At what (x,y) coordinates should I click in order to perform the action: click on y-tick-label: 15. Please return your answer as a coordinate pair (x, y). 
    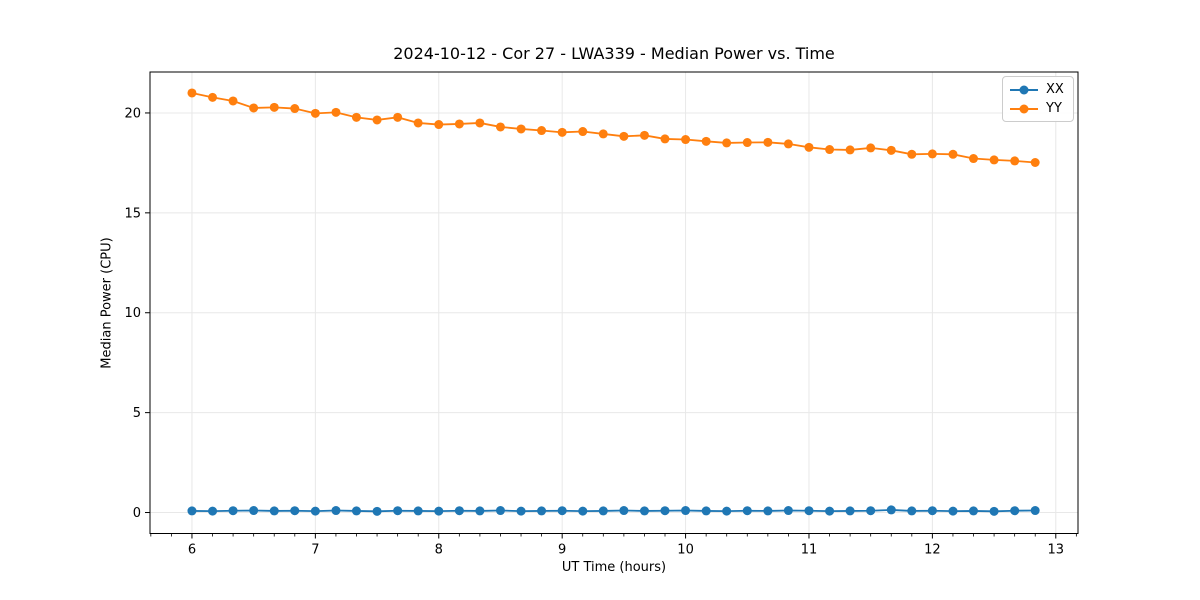
    Looking at the image, I should click on (132, 213).